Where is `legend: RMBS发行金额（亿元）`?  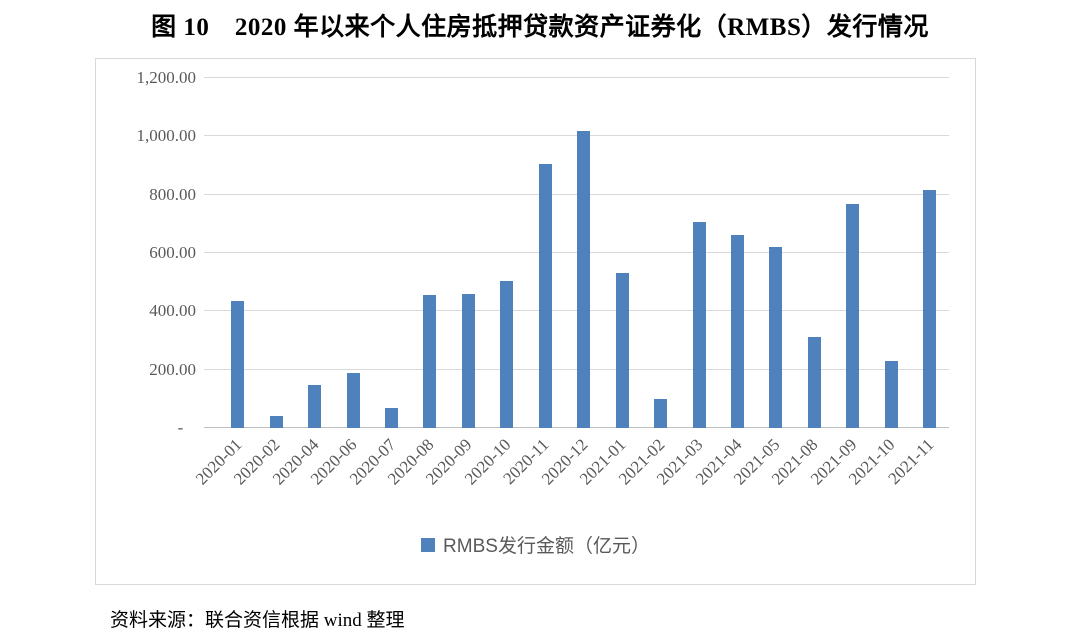 legend: RMBS发行金额（亿元） is located at coordinates (535, 544).